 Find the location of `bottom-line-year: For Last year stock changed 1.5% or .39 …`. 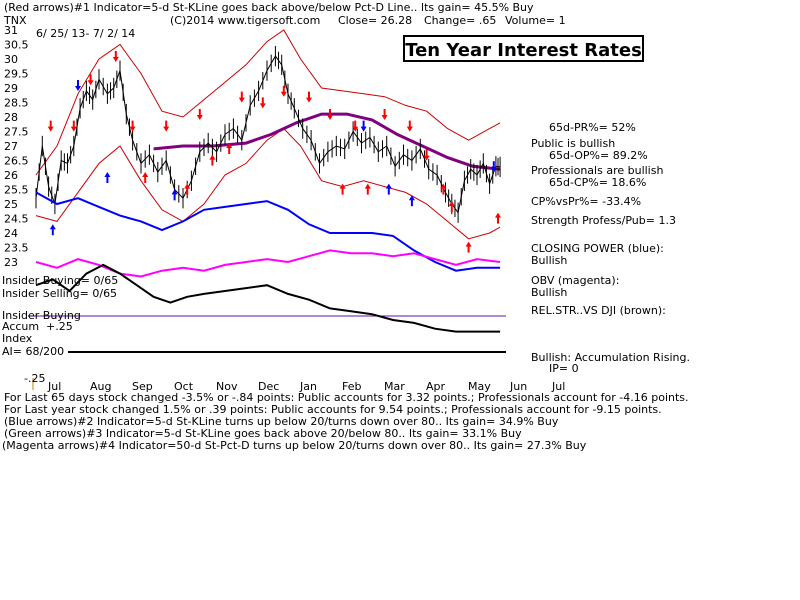

bottom-line-year: For Last year stock changed 1.5% or .39 … is located at coordinates (333, 409).